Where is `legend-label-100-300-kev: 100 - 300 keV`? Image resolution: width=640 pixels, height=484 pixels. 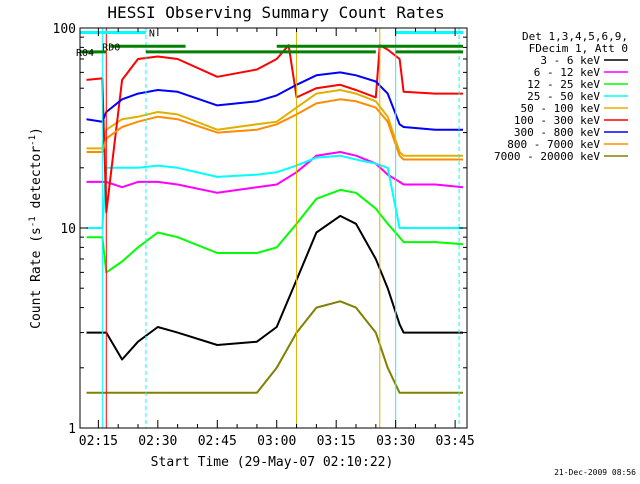
legend-label-100-300-kev: 100 - 300 keV is located at coordinates (557, 120).